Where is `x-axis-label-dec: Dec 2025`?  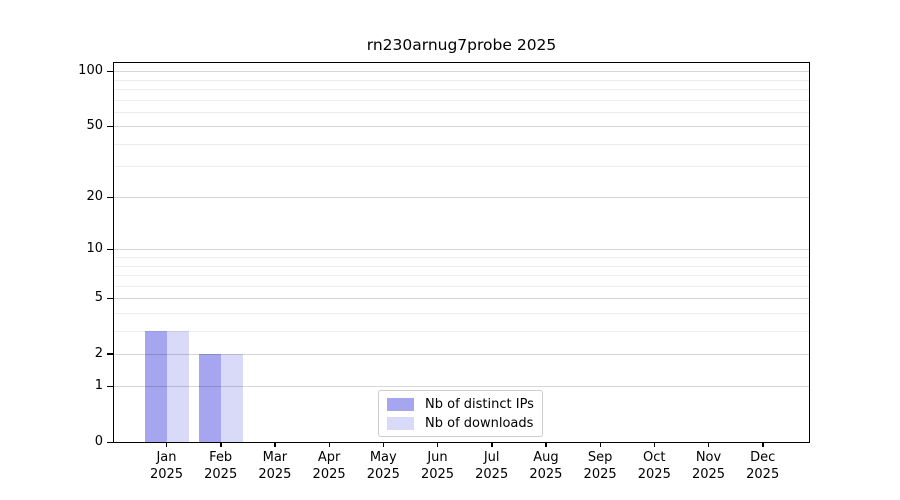
x-axis-label-dec: Dec 2025 is located at coordinates (763, 466).